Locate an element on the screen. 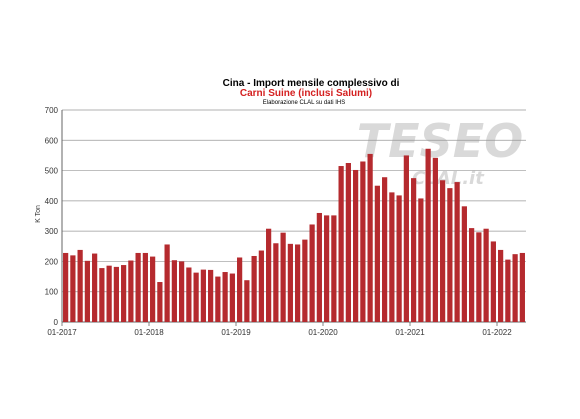 This screenshot has height=419, width=580. y-tick-label: 600 is located at coordinates (52, 140).